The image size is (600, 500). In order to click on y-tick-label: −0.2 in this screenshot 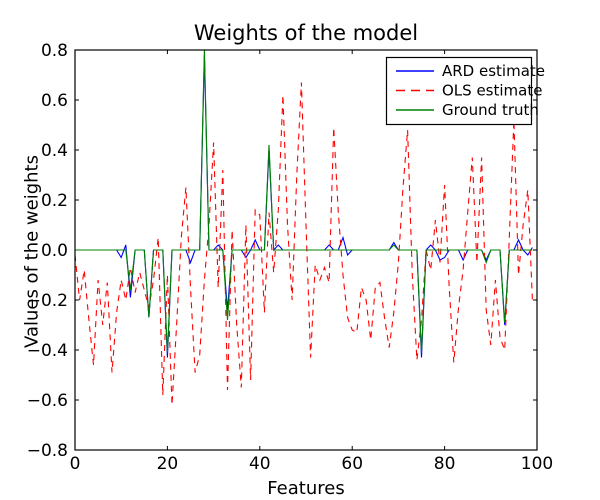, I will do `click(47, 301)`.